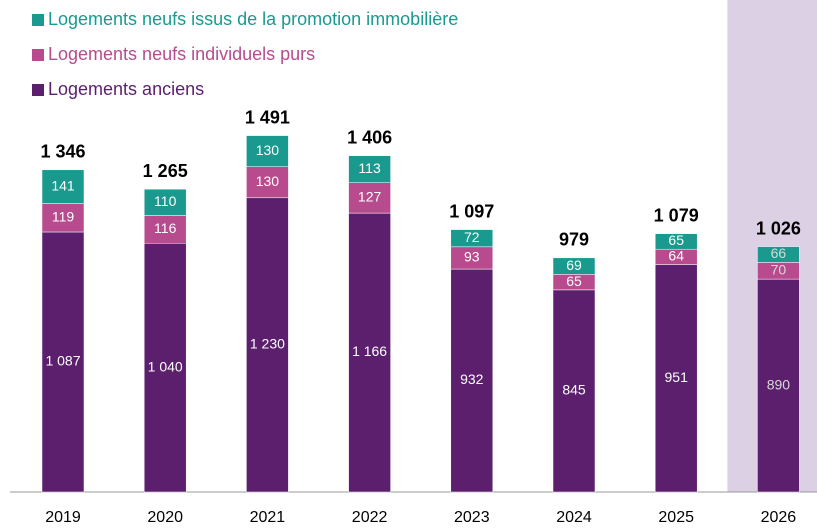  I want to click on segment-label: 1 230, so click(267, 344).